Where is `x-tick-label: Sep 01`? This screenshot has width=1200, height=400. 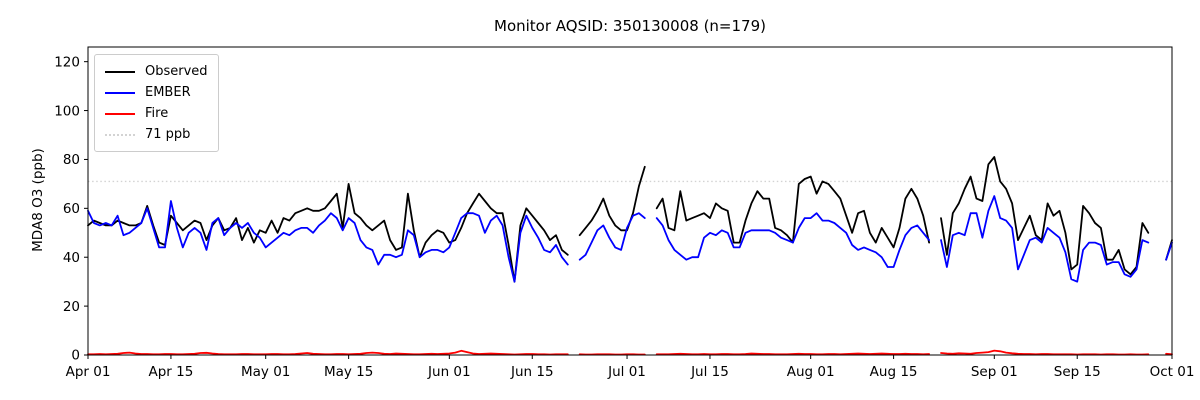
x-tick-label: Sep 01 is located at coordinates (994, 372).